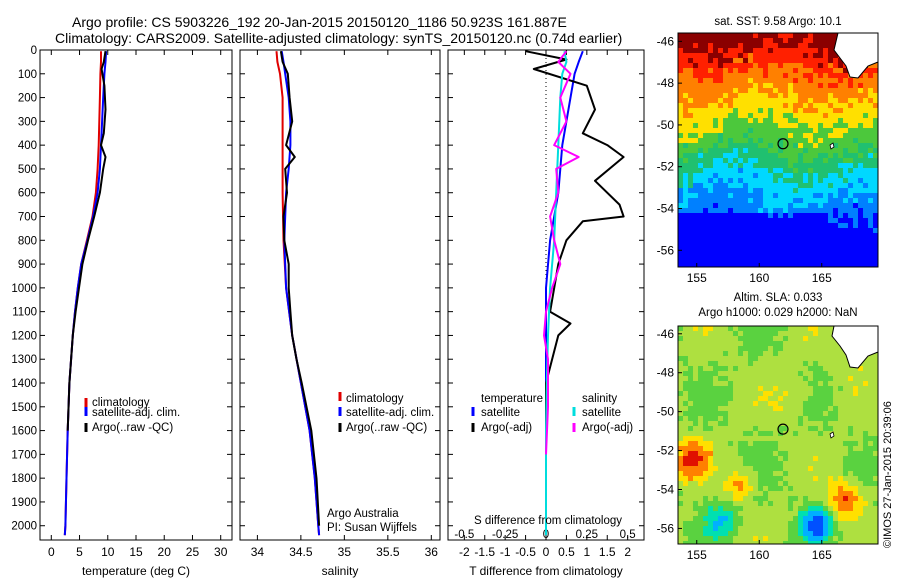 The width and height of the screenshot is (900, 580). I want to click on s-diff-tick-label: -0.25, so click(505, 535).